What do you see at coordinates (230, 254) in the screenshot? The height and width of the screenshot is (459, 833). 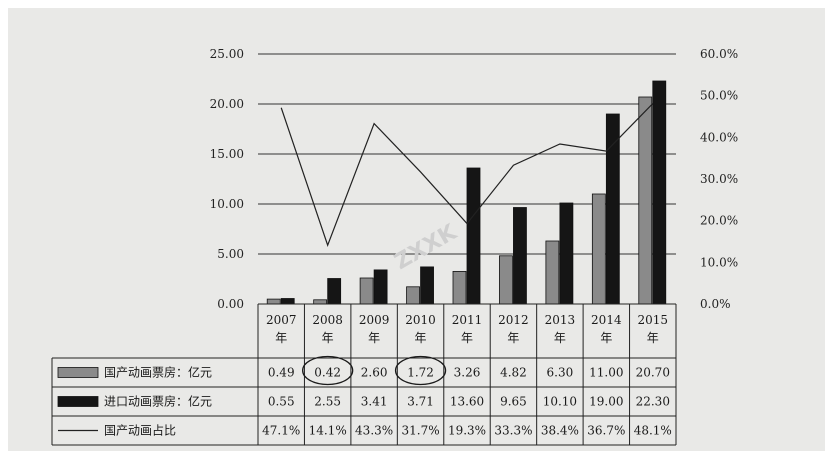 I see `y-left-tick-label: 5.00` at bounding box center [230, 254].